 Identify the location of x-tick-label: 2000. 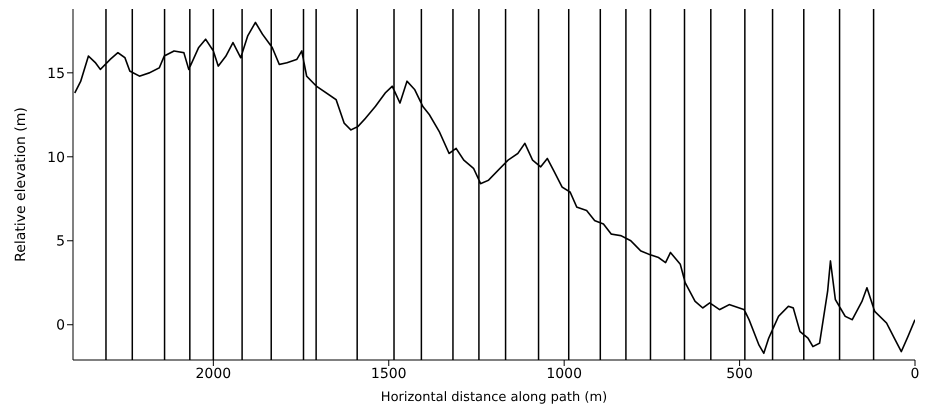
(214, 374).